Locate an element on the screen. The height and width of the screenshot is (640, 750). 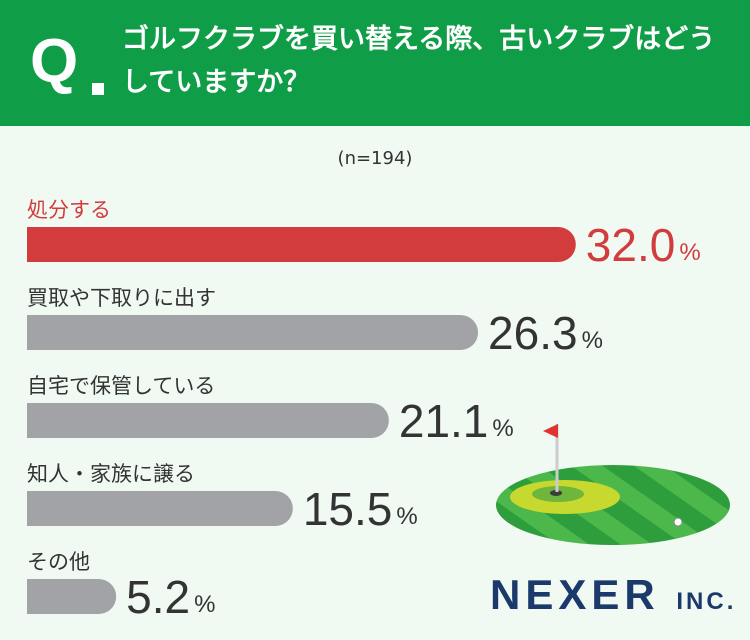
sample-size-label: (n=194) is located at coordinates (375, 158).